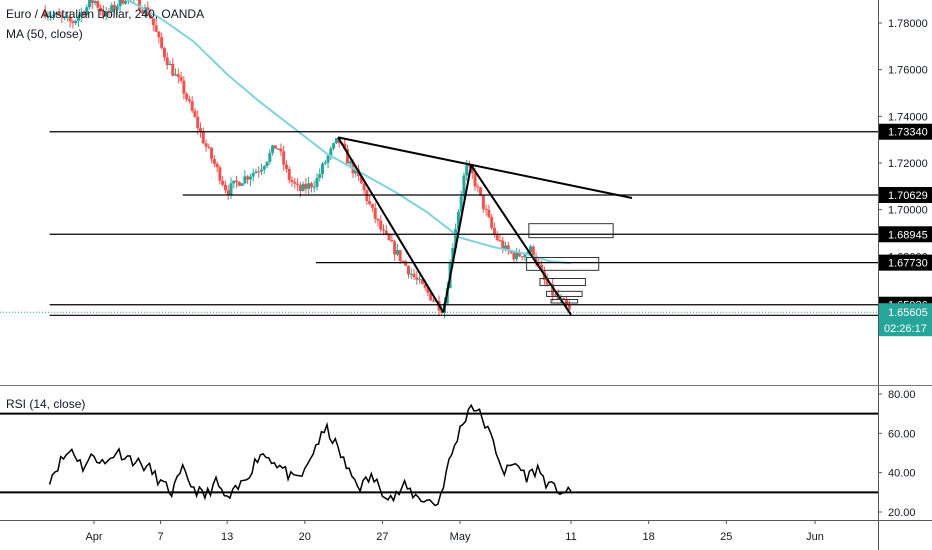  Describe the element at coordinates (908, 133) in the screenshot. I see `level-price-label: 1.73340` at that location.